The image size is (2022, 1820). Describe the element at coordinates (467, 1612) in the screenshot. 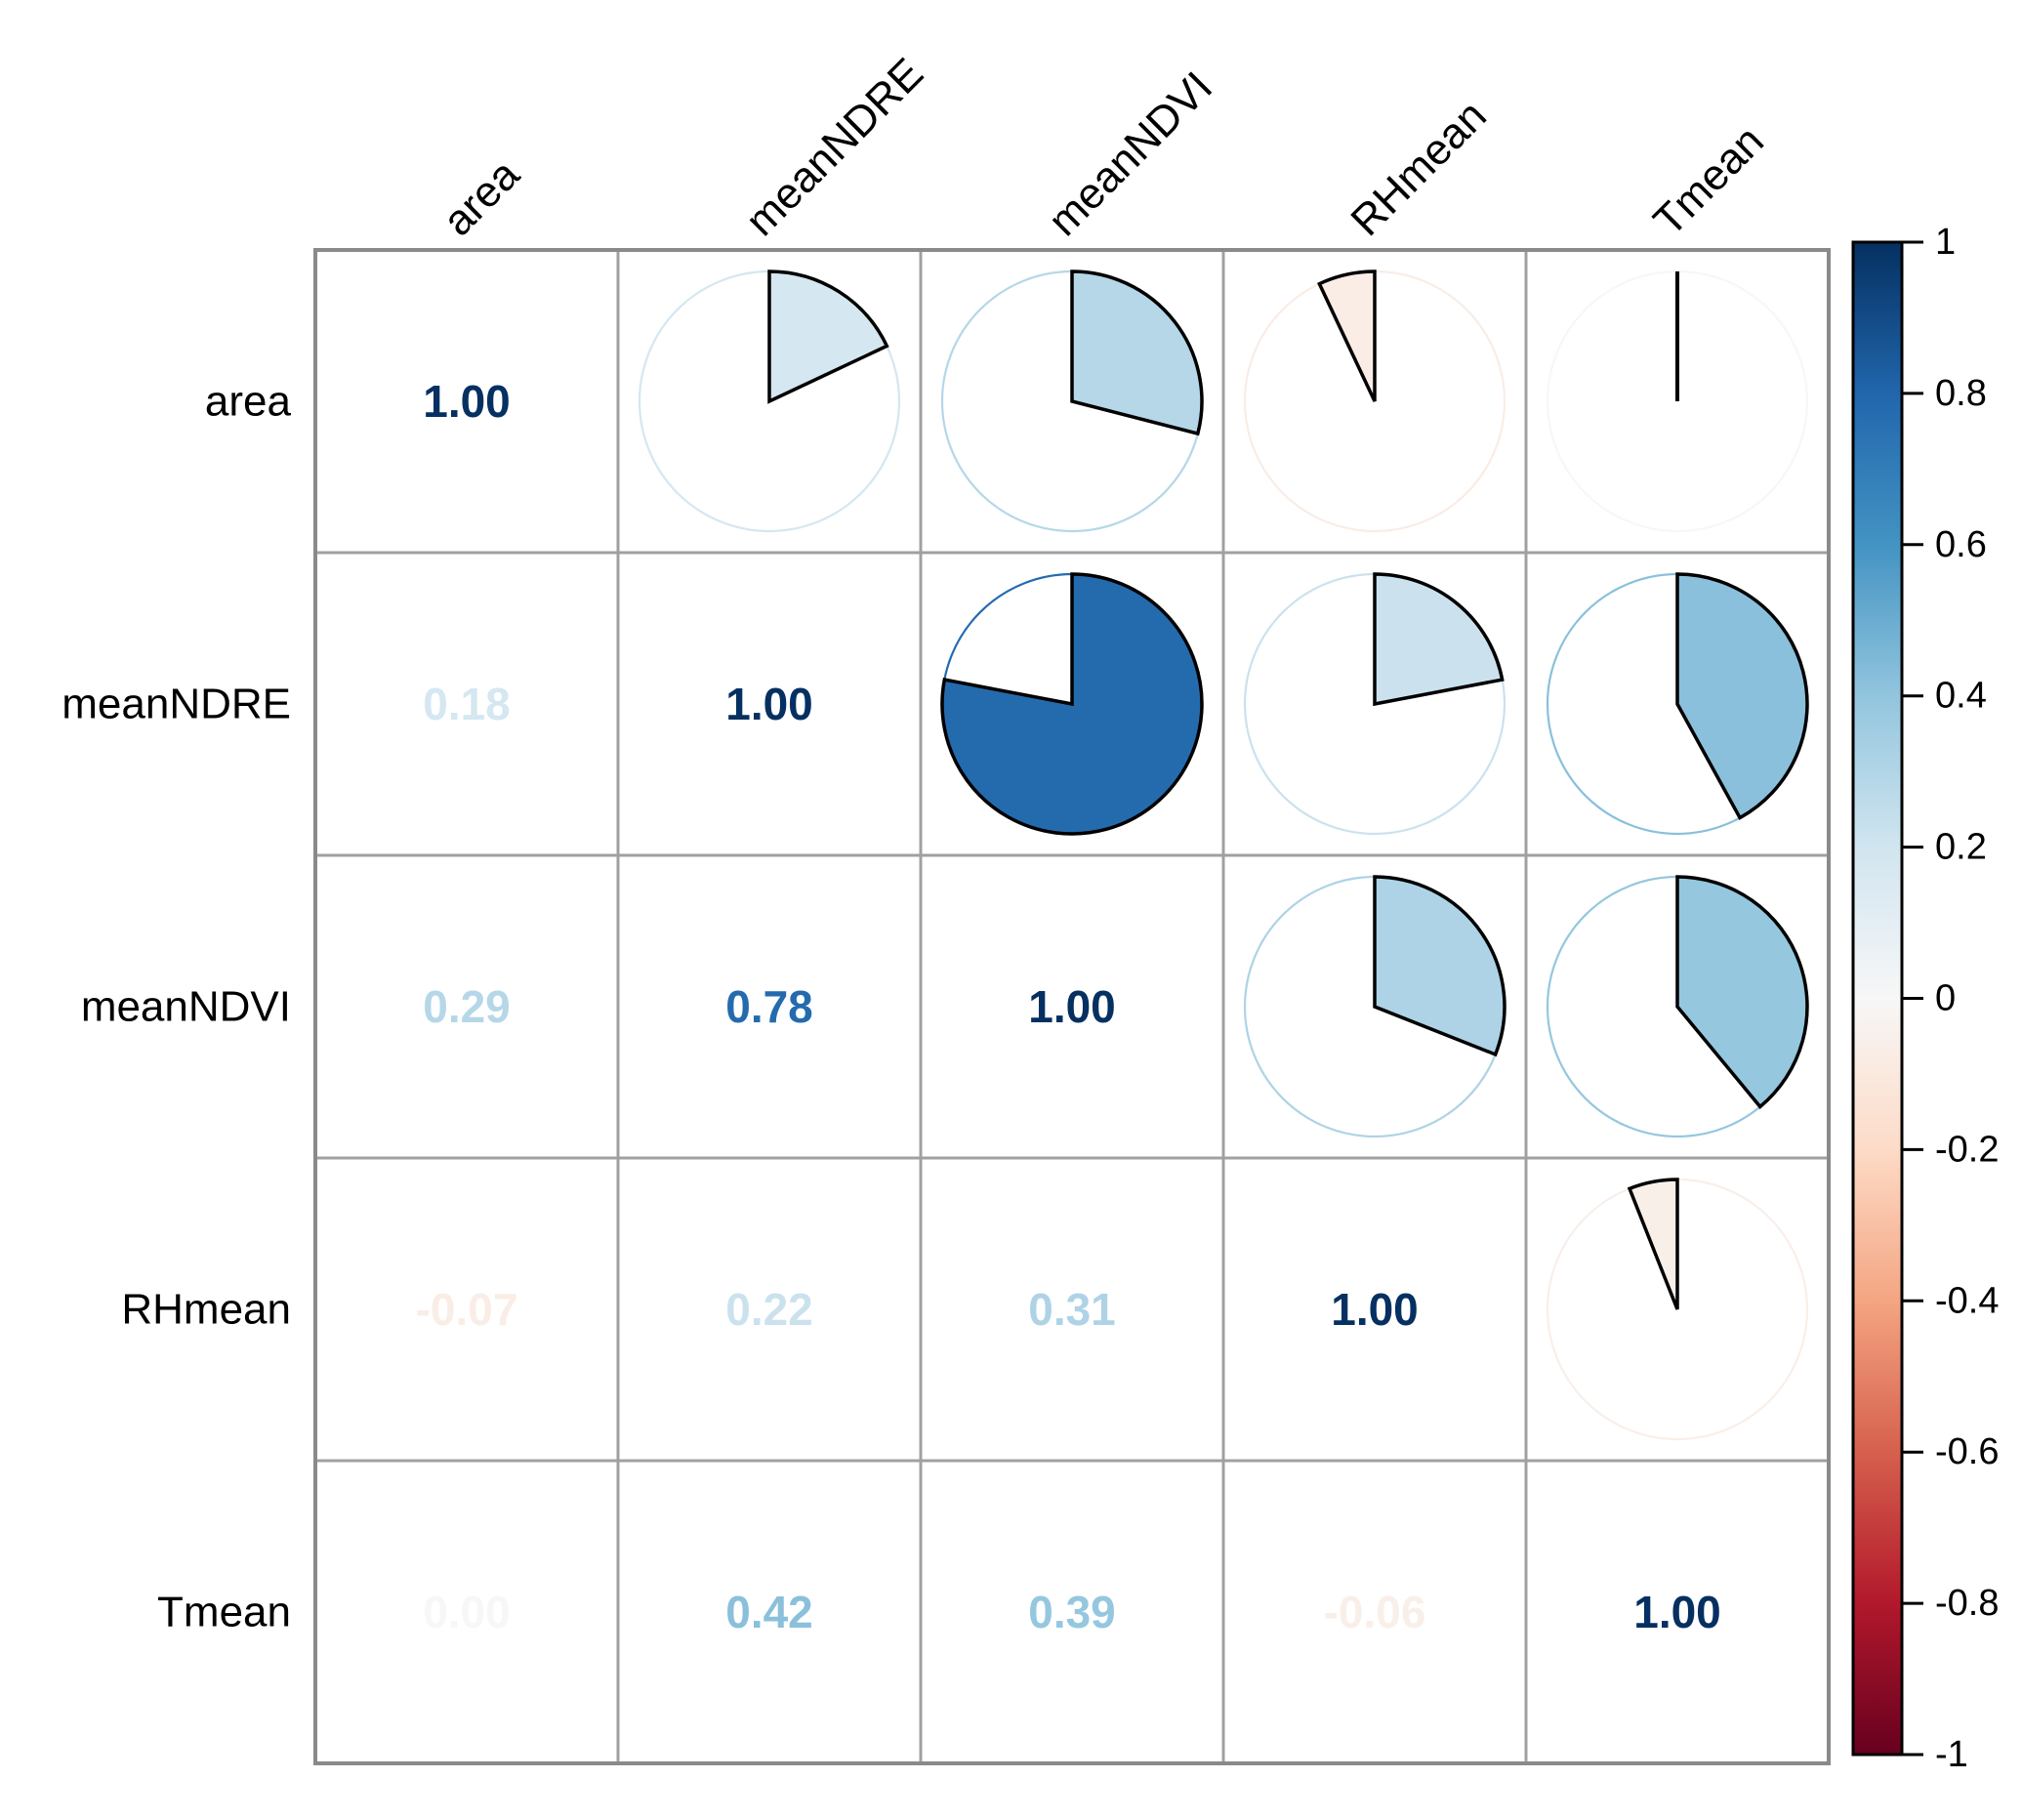

I see `correlation-value: 0.00` at that location.